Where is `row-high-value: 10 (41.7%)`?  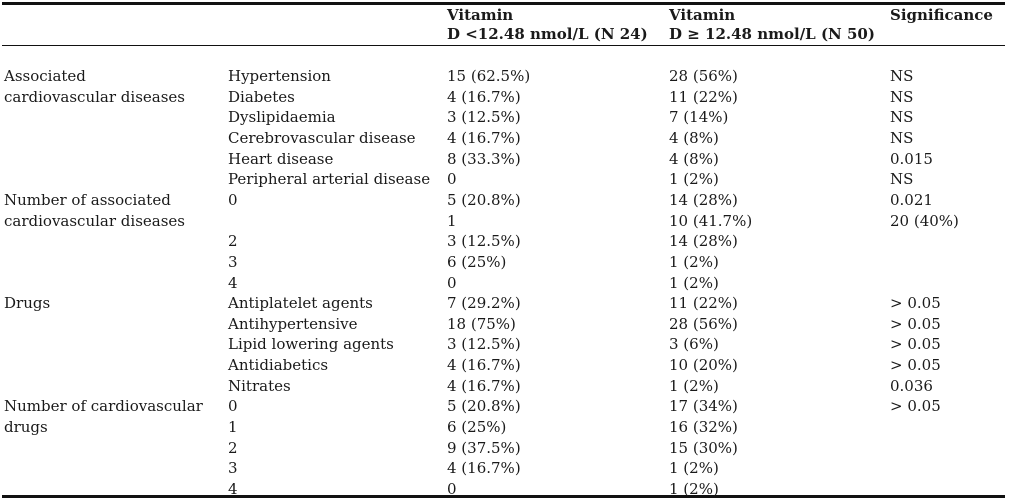
row-high-value: 10 (41.7%) is located at coordinates (711, 221).